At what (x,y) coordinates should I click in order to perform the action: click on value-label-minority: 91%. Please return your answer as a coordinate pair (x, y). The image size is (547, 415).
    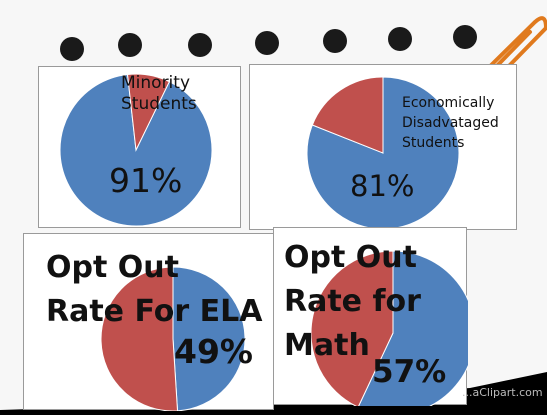
    Looking at the image, I should click on (146, 180).